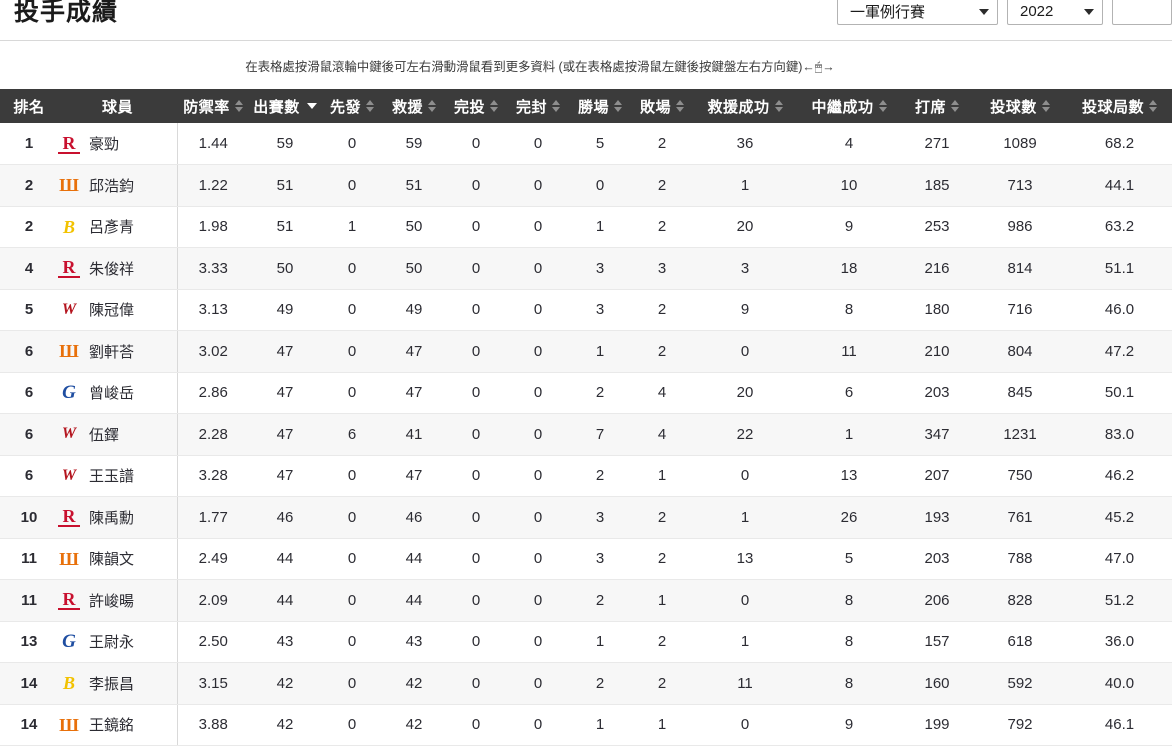  What do you see at coordinates (414, 642) in the screenshot?
I see `cell-sv: 43` at bounding box center [414, 642].